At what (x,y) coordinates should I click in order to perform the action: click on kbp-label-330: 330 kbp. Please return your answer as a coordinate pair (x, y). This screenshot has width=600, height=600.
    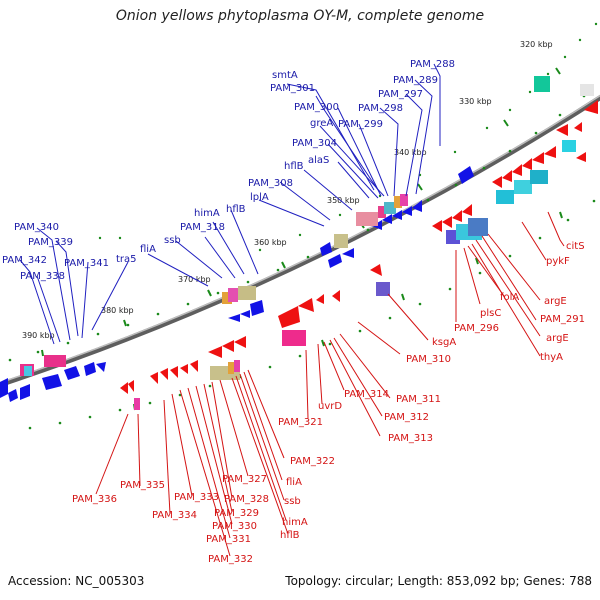
    Looking at the image, I should click on (475, 101).